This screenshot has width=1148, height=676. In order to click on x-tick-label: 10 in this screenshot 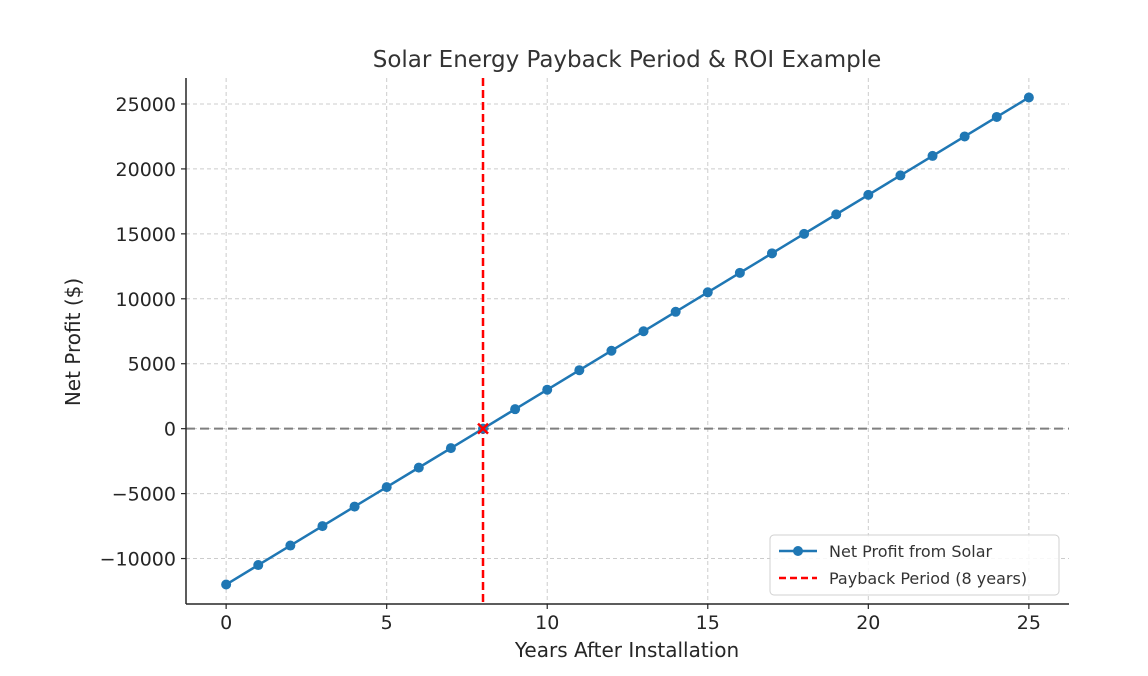, I will do `click(547, 623)`.